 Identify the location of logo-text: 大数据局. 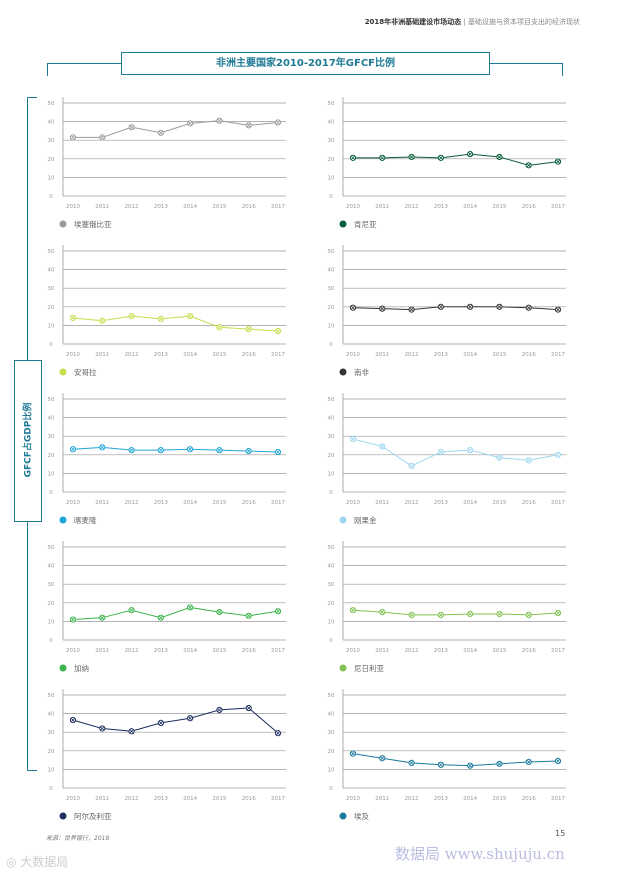
(44, 862).